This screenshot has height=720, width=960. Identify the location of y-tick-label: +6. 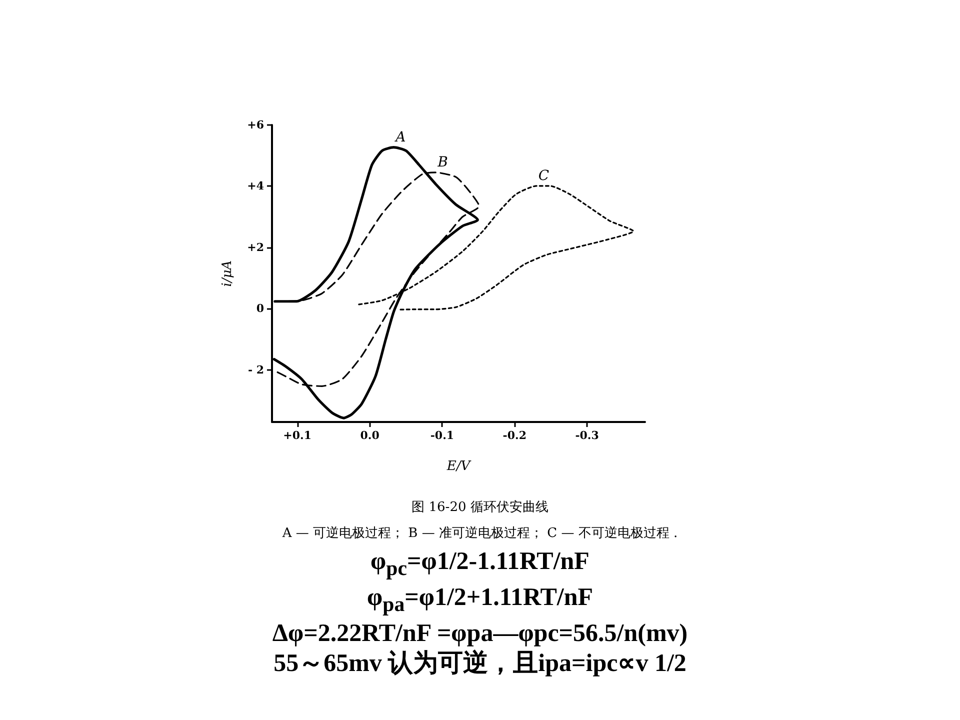
(255, 125).